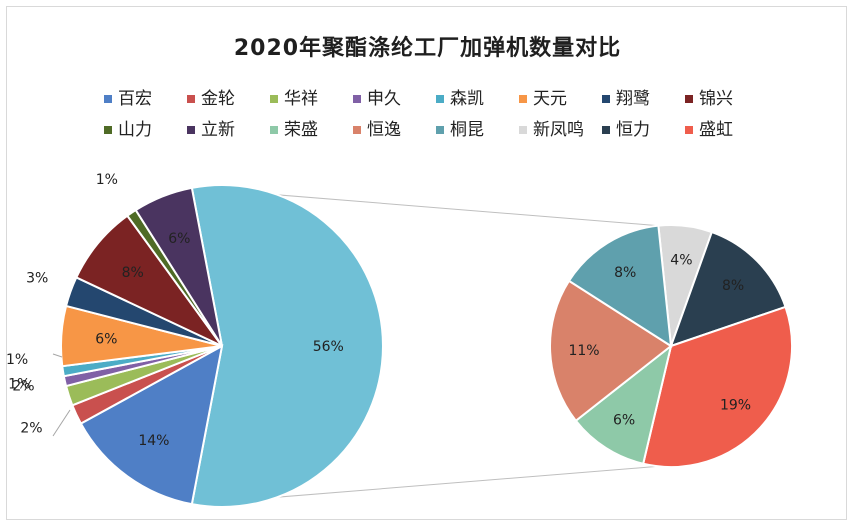 This screenshot has width=855, height=528. What do you see at coordinates (37, 278) in the screenshot?
I see `main-pie-data-label: 3%` at bounding box center [37, 278].